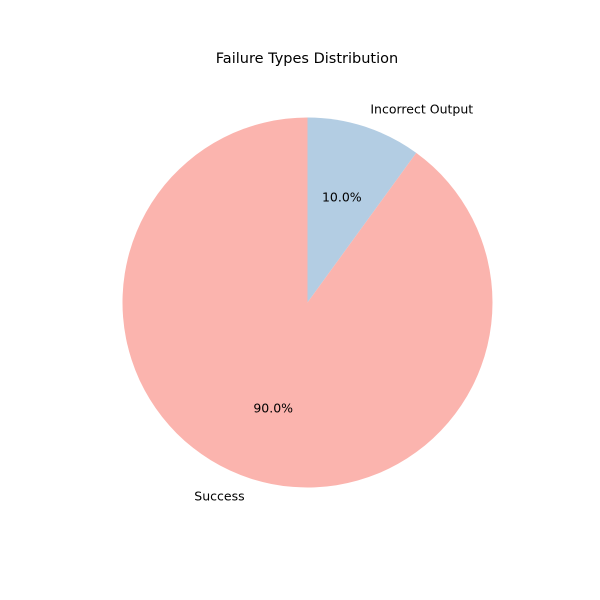 The height and width of the screenshot is (600, 600). What do you see at coordinates (219, 496) in the screenshot?
I see `slice-label-success: Success` at bounding box center [219, 496].